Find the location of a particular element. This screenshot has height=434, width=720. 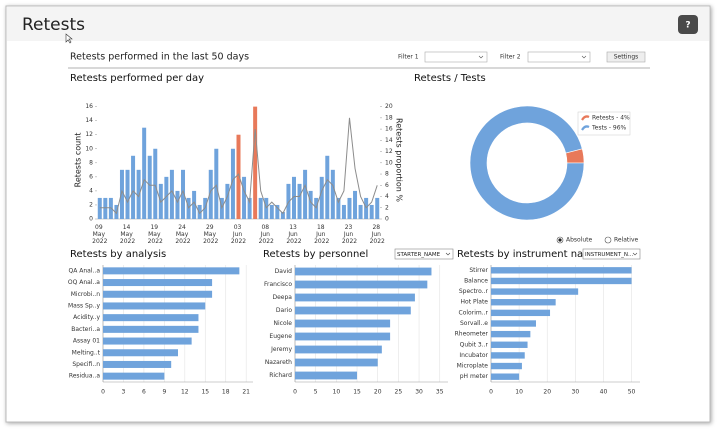

y-tick-label: 4 is located at coordinates (91, 190).